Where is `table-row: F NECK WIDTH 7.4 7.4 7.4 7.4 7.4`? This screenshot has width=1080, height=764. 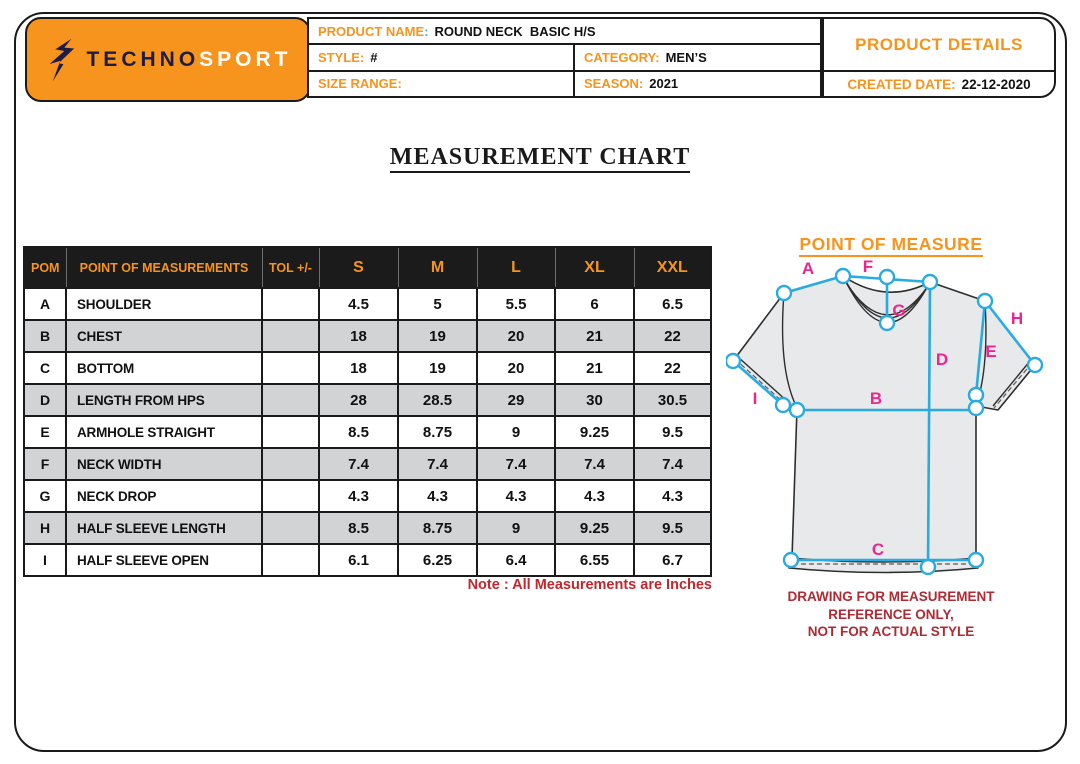 table-row: F NECK WIDTH 7.4 7.4 7.4 7.4 7.4 is located at coordinates (367, 464).